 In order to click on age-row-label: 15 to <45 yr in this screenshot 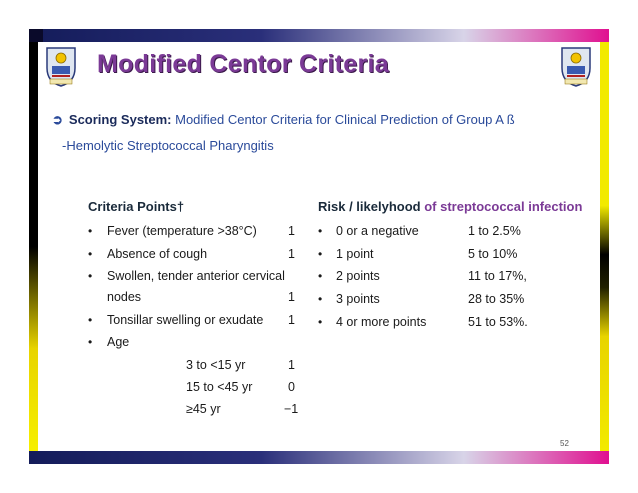, I will do `click(219, 387)`.